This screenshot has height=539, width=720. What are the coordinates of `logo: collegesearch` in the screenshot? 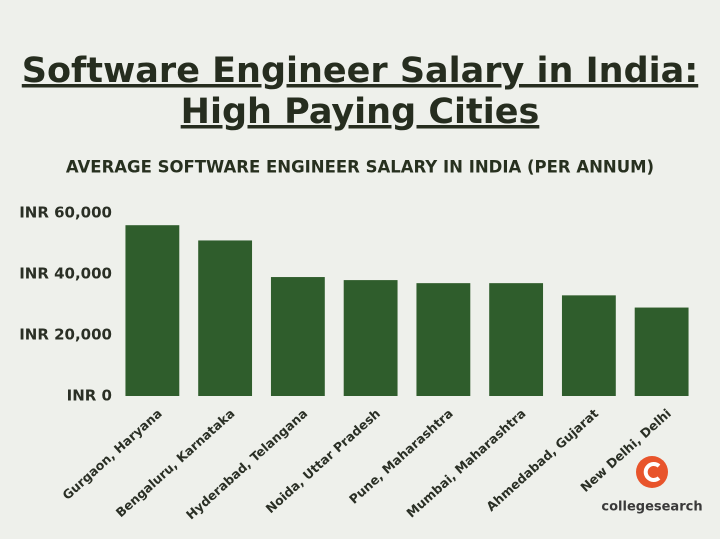 It's located at (652, 485).